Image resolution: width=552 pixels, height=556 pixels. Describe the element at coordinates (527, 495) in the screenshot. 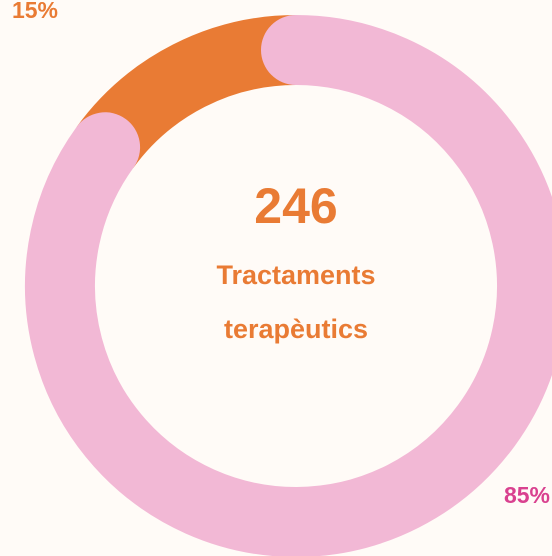

I see `value-label: 85%` at that location.